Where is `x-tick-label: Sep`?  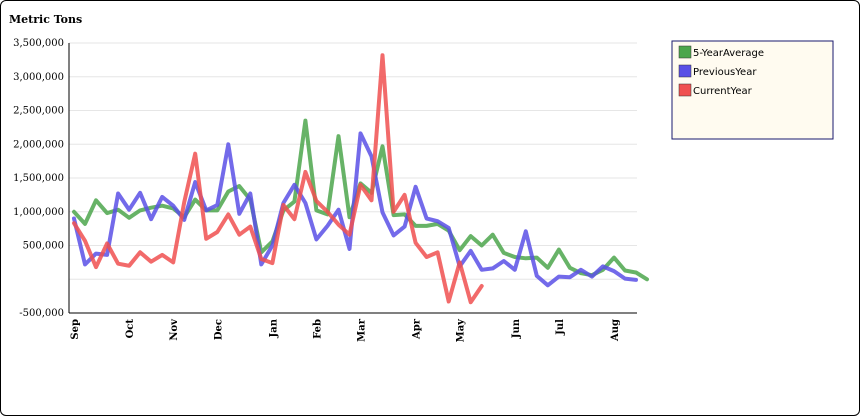 x-tick-label: Sep is located at coordinates (75, 329).